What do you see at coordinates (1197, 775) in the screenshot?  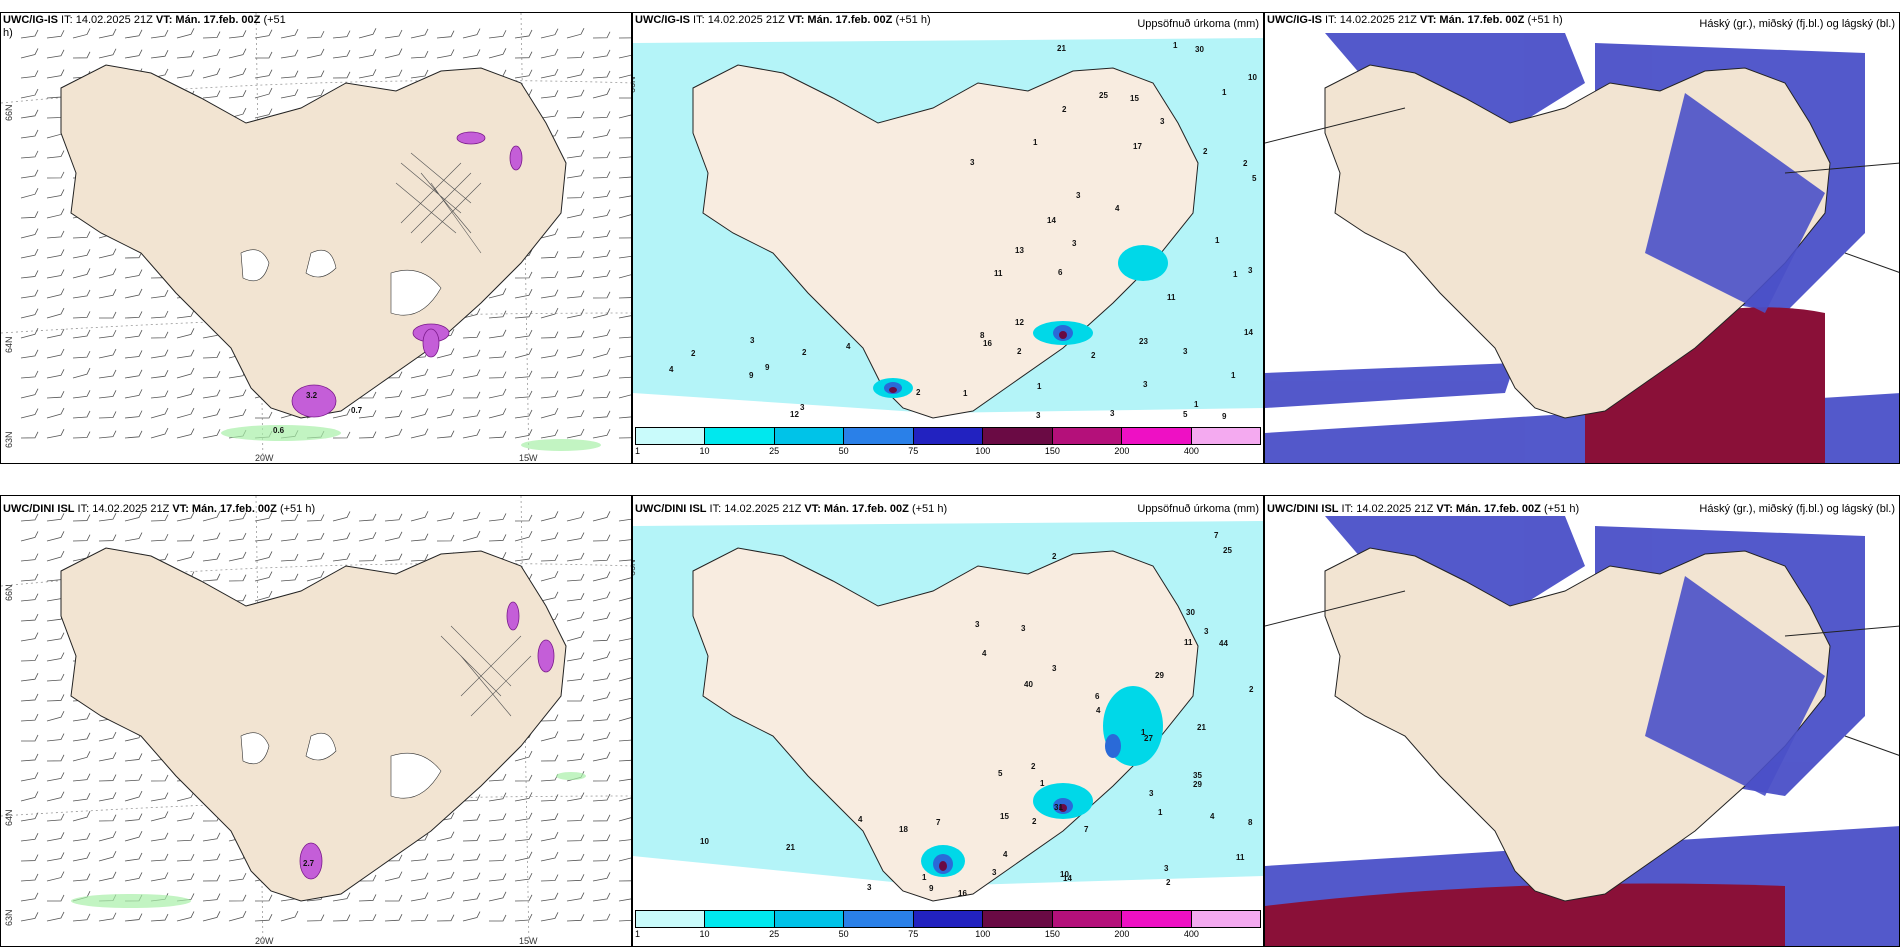 I see `precip-label: 35` at bounding box center [1197, 775].